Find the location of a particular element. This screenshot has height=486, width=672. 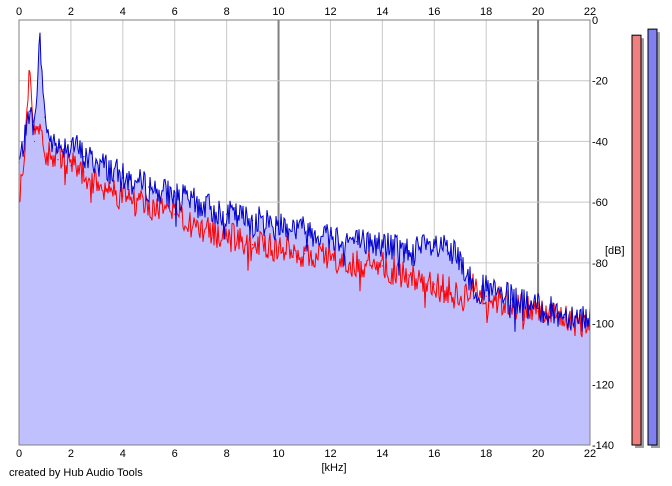

x-tick-label-bottom: 8 is located at coordinates (227, 454).